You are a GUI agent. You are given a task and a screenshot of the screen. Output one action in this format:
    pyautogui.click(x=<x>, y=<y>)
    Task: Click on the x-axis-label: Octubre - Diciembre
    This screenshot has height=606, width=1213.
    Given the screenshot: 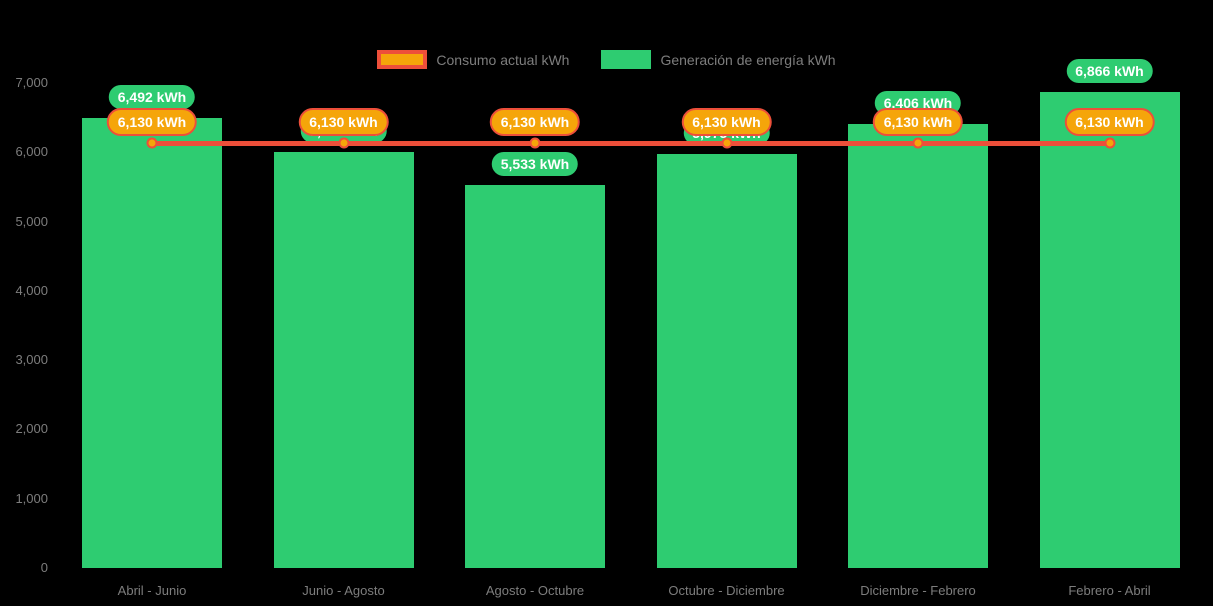 What is the action you would take?
    pyautogui.click(x=726, y=590)
    